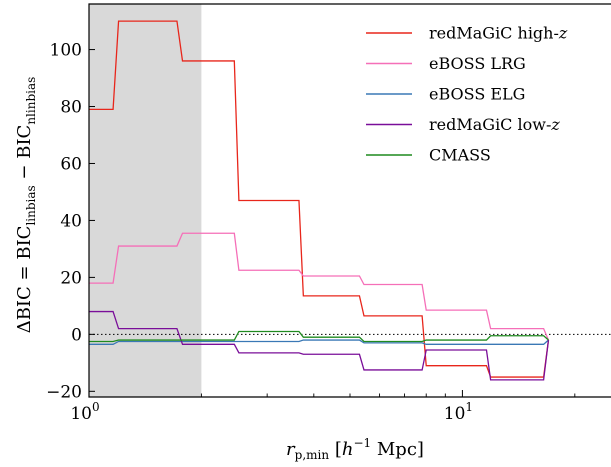  I want to click on y-tick-label: 20, so click(71, 278).